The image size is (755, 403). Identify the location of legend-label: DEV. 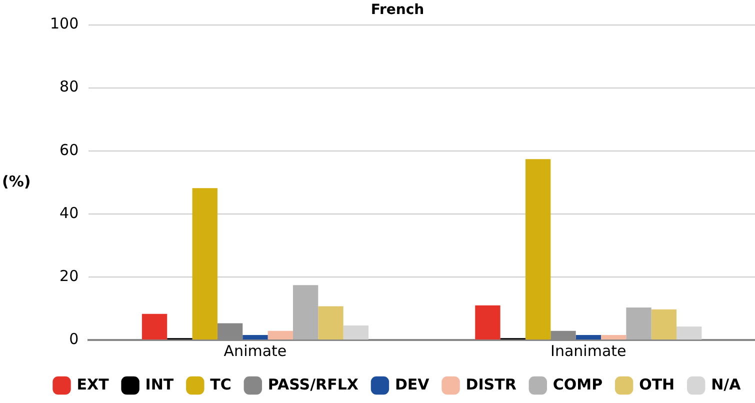
(412, 384).